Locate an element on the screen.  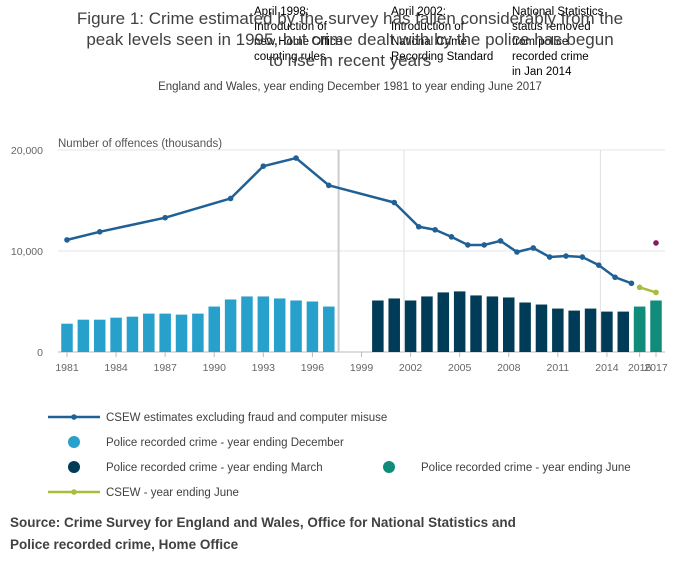
x-tick-label: 1981 is located at coordinates (67, 368).